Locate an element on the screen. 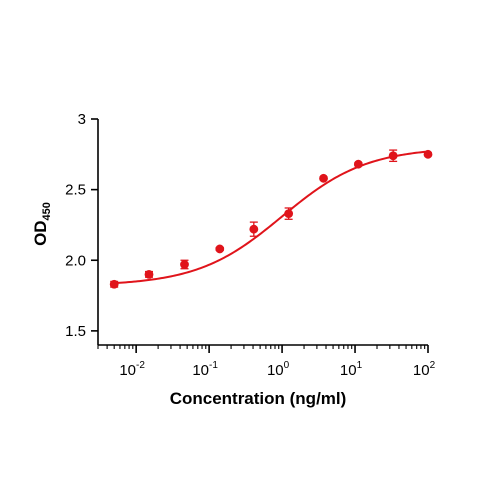 The width and height of the screenshot is (492, 498). x-axis-label: Concentration (ng/ml) is located at coordinates (258, 398).